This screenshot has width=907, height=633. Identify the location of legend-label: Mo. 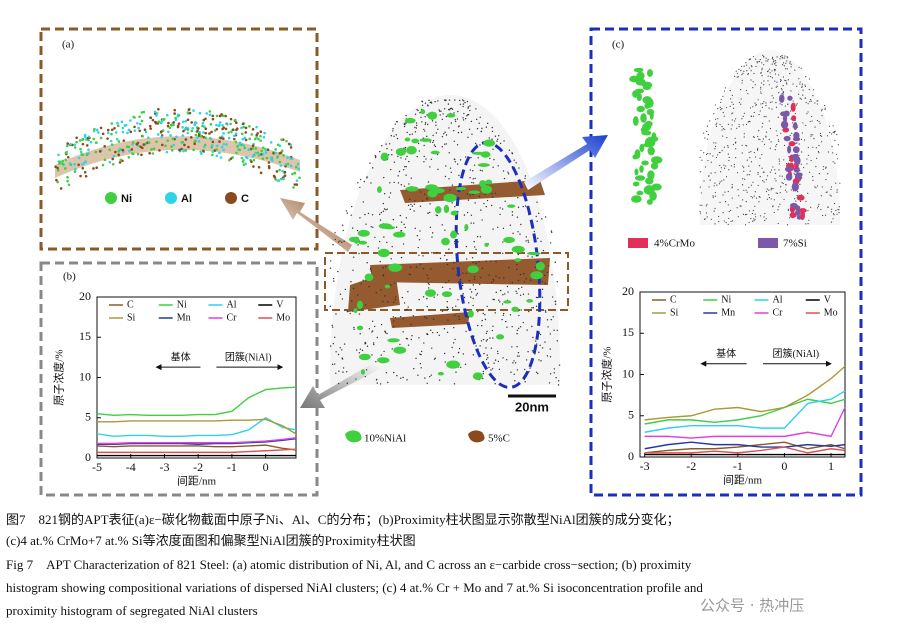
(283, 317).